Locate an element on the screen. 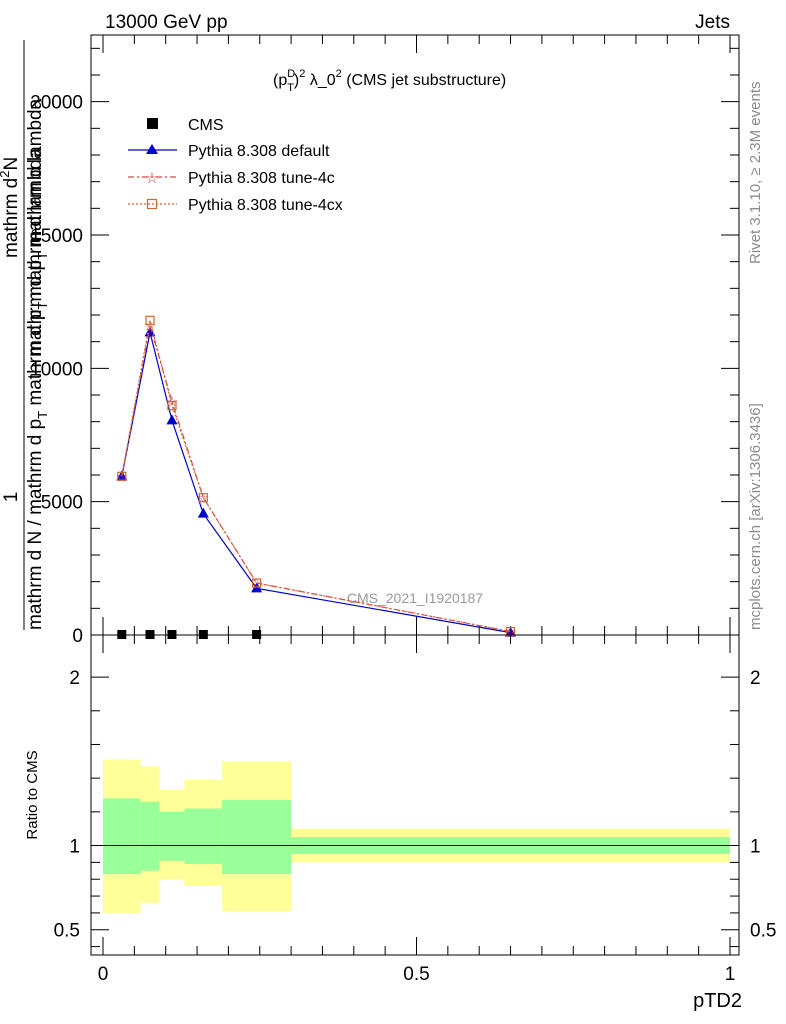  main-y-tick-label: 20000 is located at coordinates (56, 103).